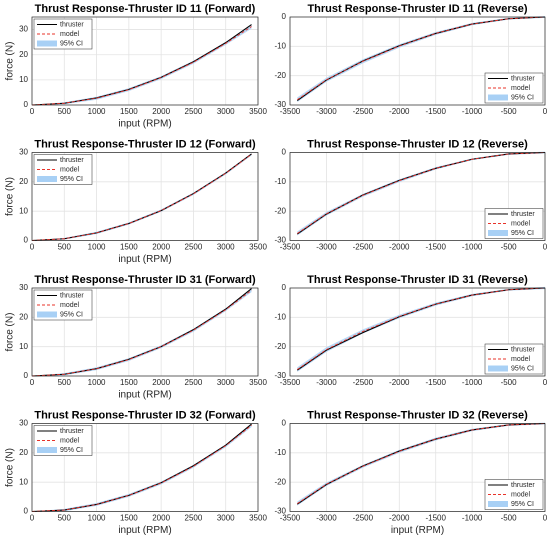  I want to click on y-tick-label: 30, so click(23, 287).